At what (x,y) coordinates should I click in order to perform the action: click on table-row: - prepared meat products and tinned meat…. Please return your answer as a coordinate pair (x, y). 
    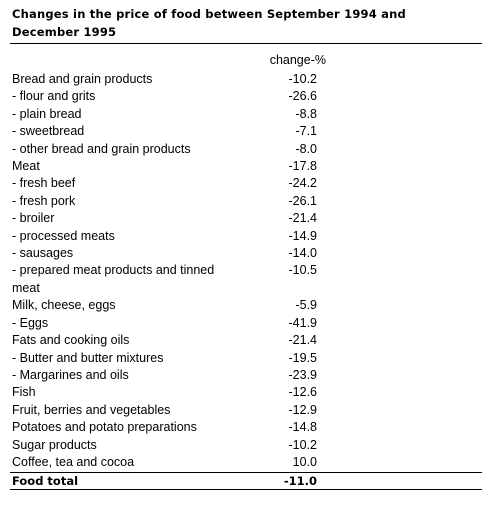
    Looking at the image, I should click on (241, 279).